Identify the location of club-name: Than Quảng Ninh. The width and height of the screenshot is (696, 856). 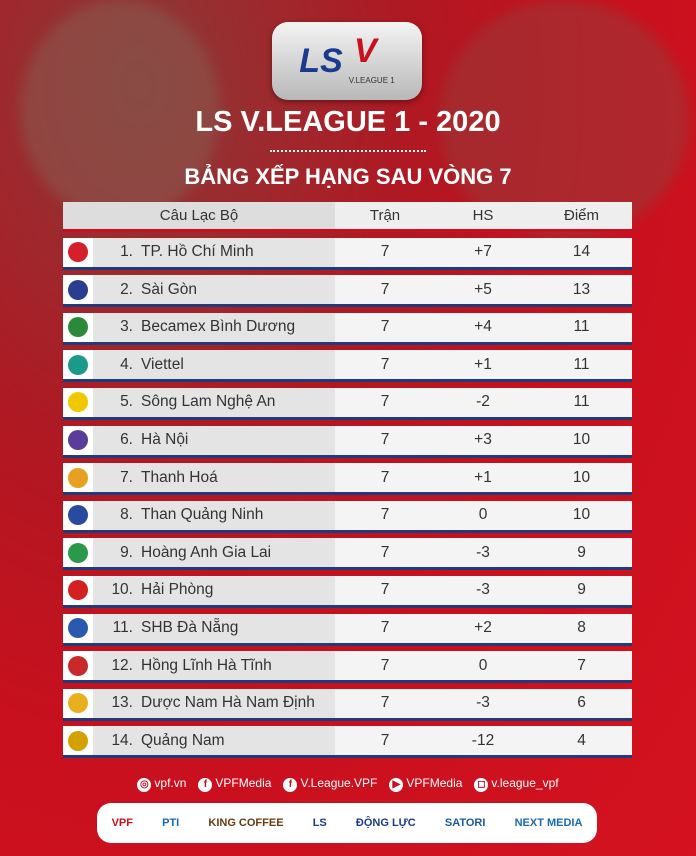
(202, 515).